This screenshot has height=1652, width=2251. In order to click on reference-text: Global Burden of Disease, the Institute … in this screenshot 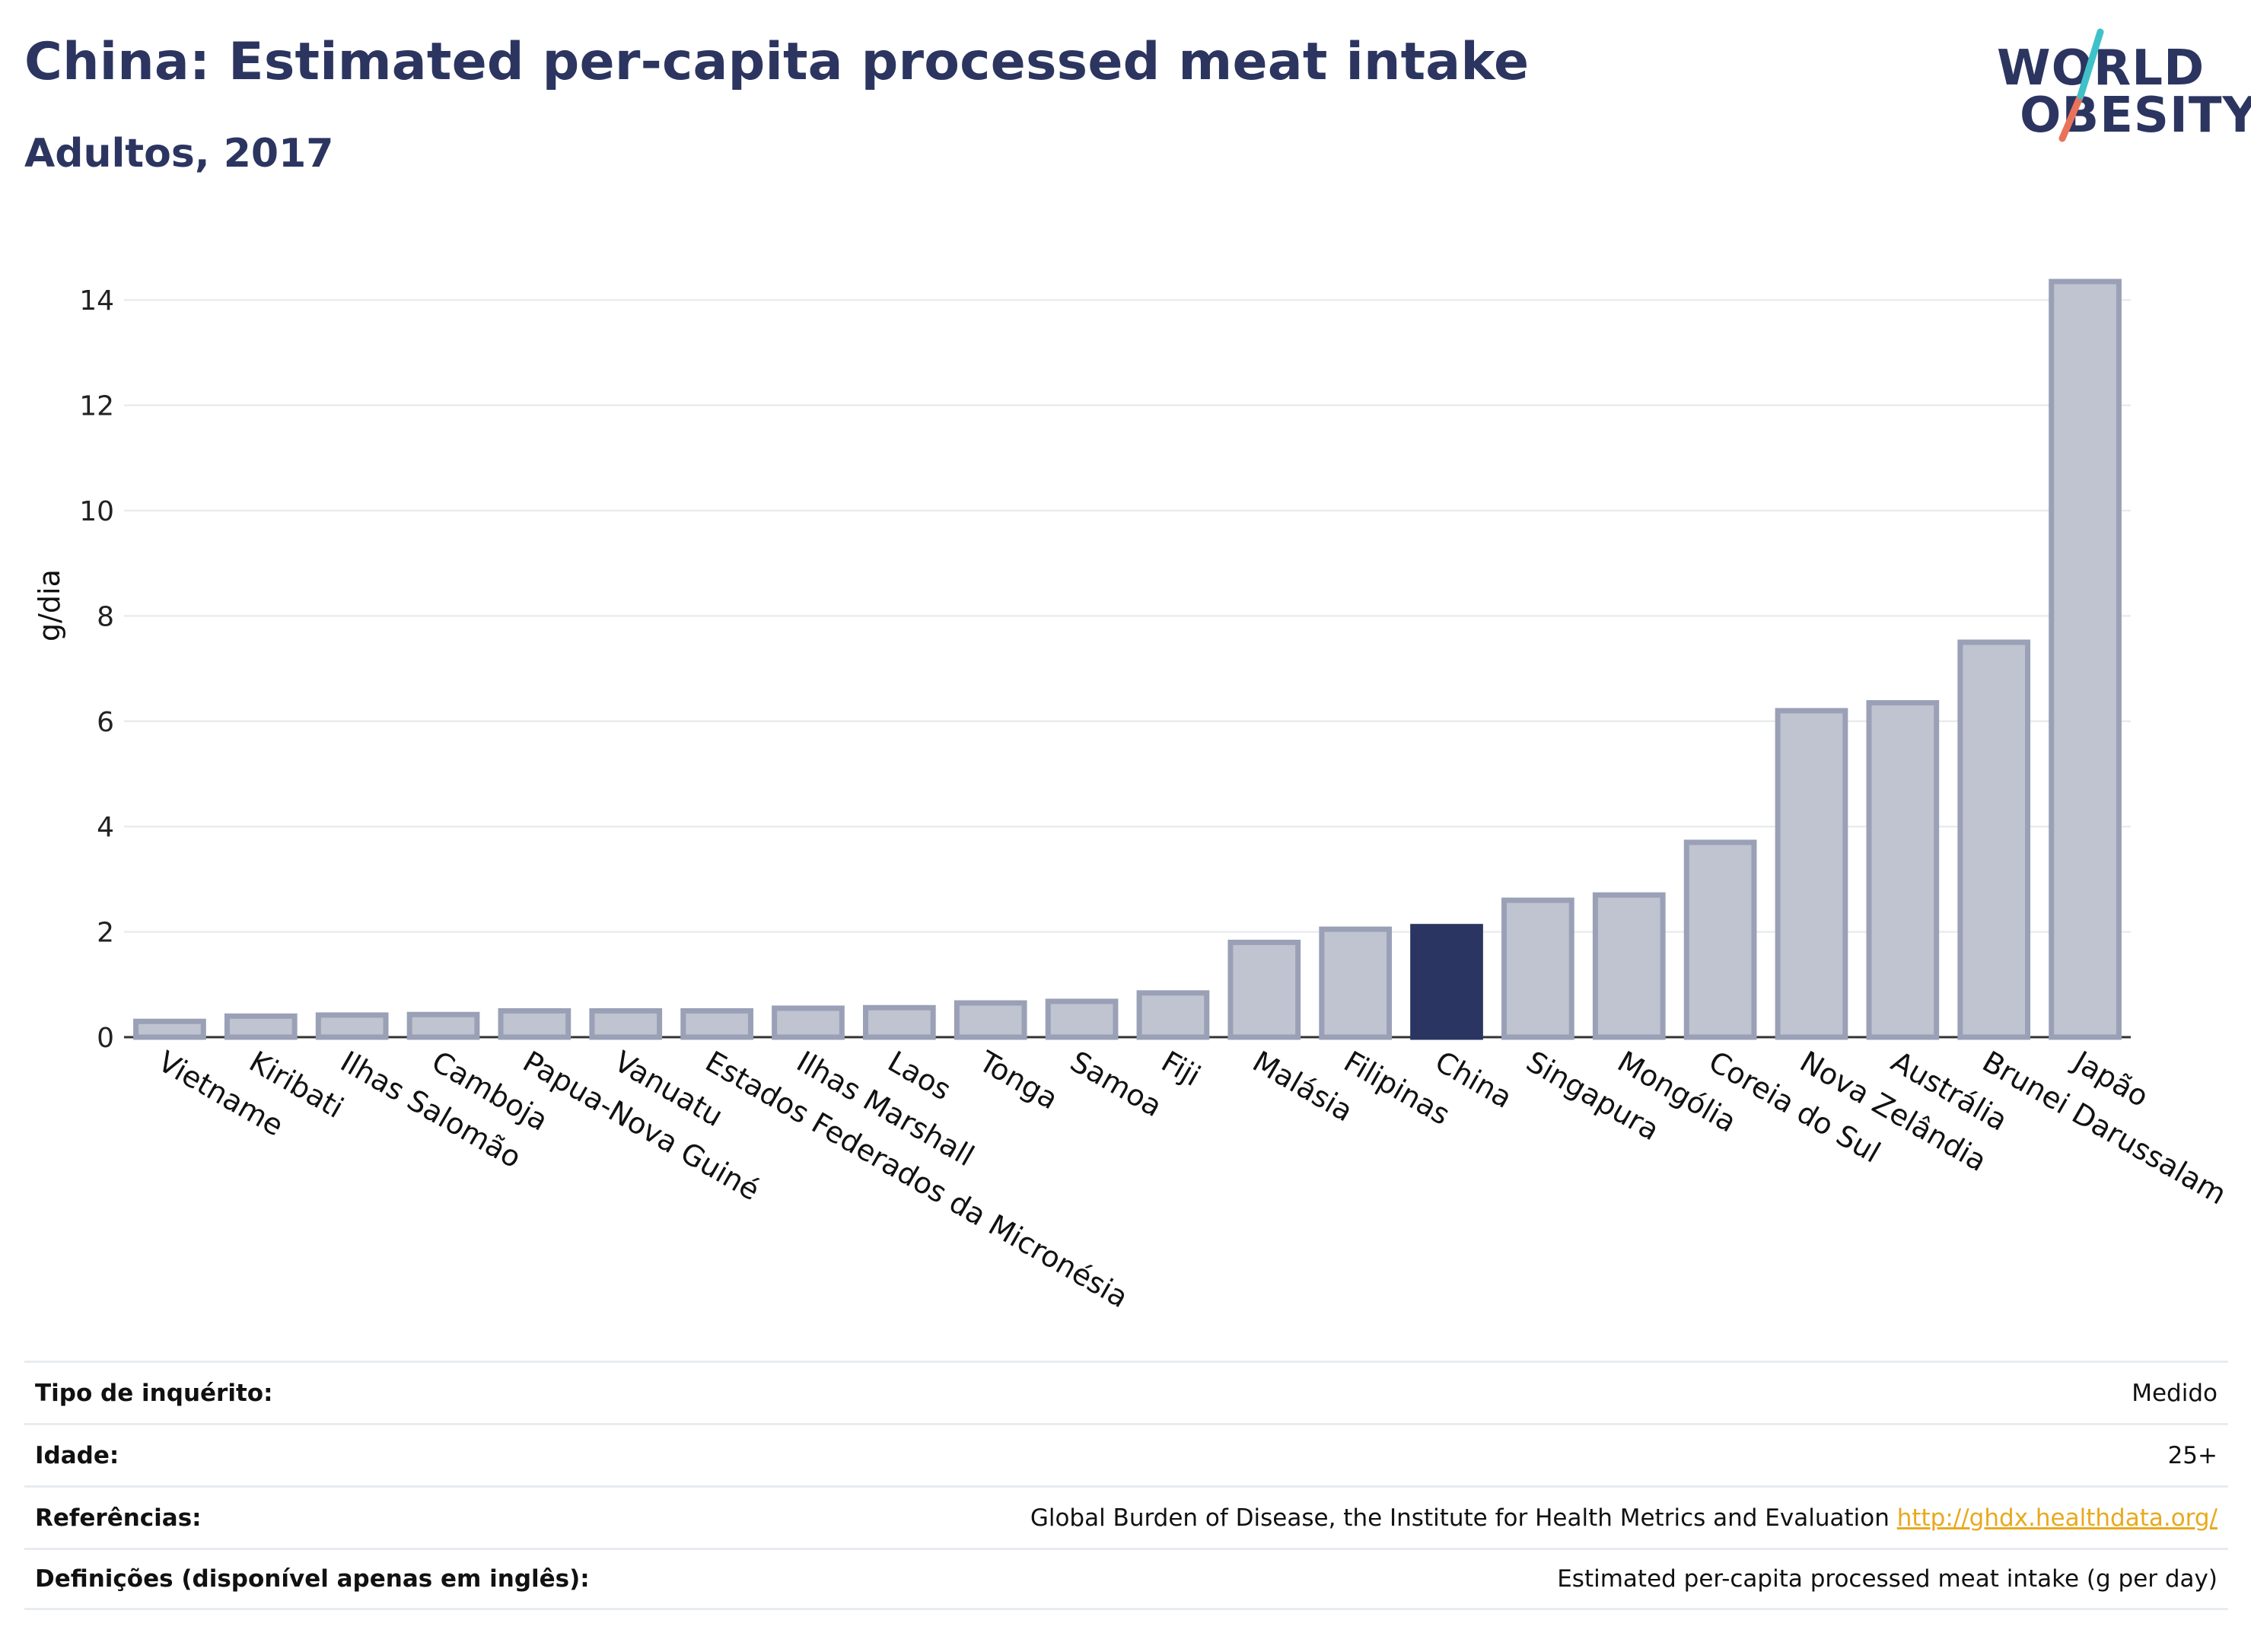, I will do `click(1463, 1518)`.